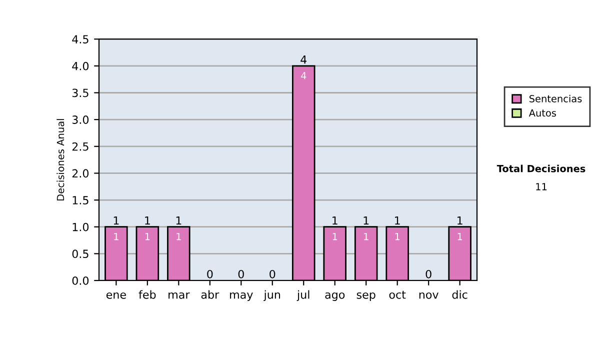 This screenshot has height=340, width=600. What do you see at coordinates (80, 66) in the screenshot?
I see `y-tick-label: 4.0` at bounding box center [80, 66].